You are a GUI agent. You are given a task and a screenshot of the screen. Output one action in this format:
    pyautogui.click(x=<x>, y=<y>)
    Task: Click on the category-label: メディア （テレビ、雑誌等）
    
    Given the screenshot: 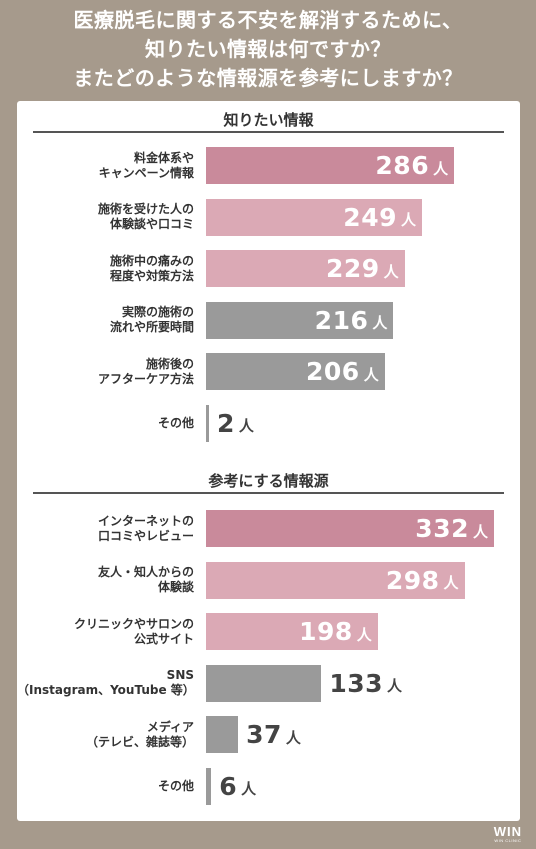 What is the action you would take?
    pyautogui.click(x=105, y=734)
    